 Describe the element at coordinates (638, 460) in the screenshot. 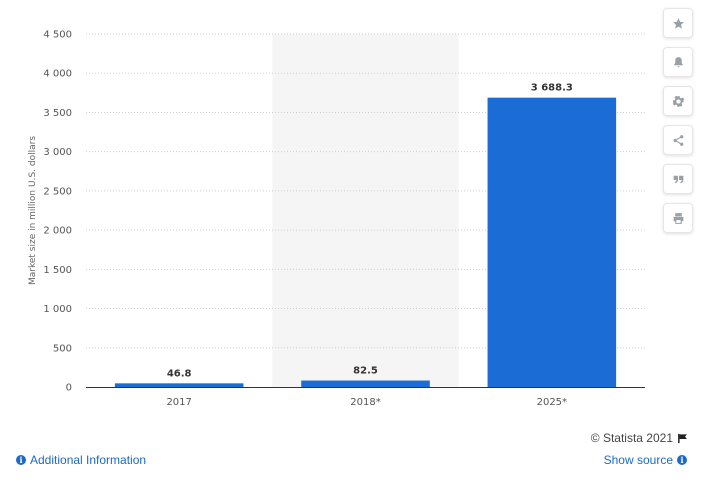

I see `show-source-label: Show source` at that location.